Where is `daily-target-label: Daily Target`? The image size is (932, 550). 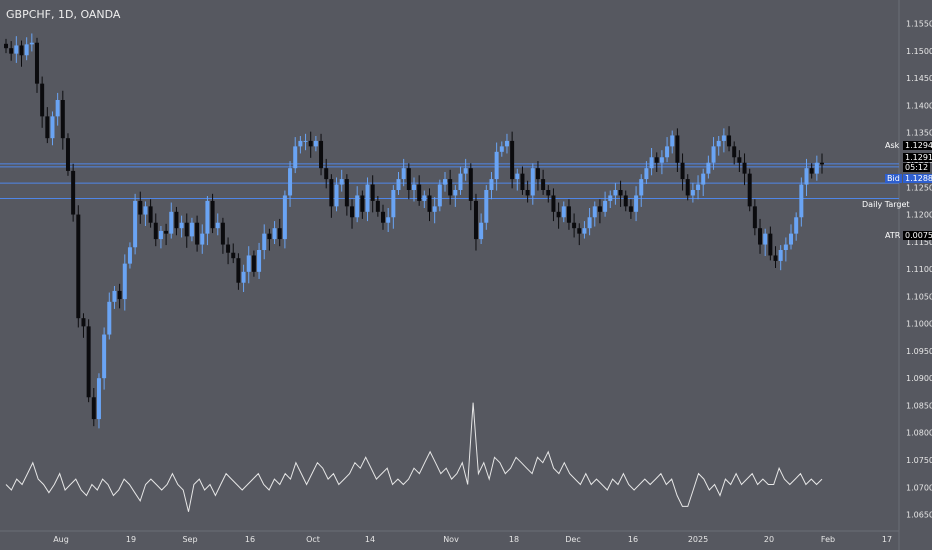
daily-target-label: Daily Target is located at coordinates (886, 204).